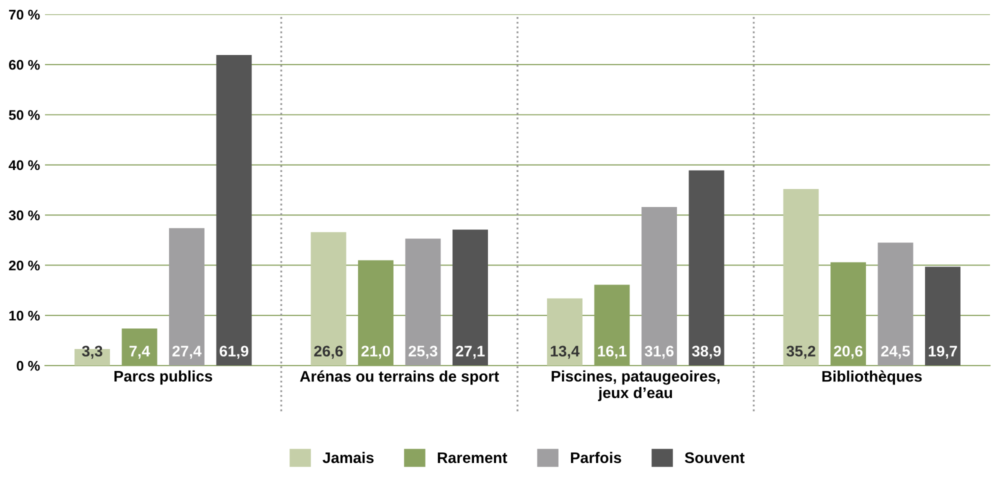  Describe the element at coordinates (848, 352) in the screenshot. I see `data-label: 20,6` at that location.